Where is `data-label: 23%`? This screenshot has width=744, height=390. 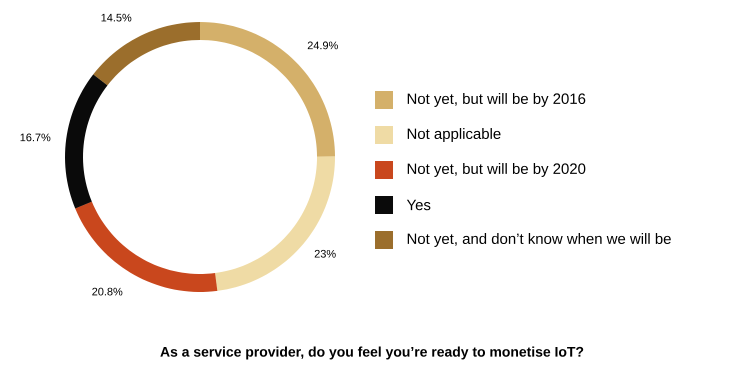 data-label: 23% is located at coordinates (325, 254).